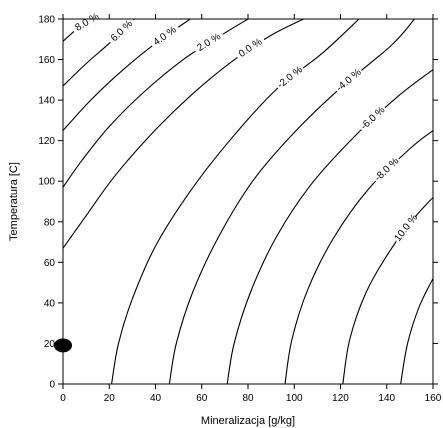 This screenshot has height=428, width=443. Describe the element at coordinates (248, 421) in the screenshot. I see `x-axis-label: Mineralizacja [g/kg]` at that location.